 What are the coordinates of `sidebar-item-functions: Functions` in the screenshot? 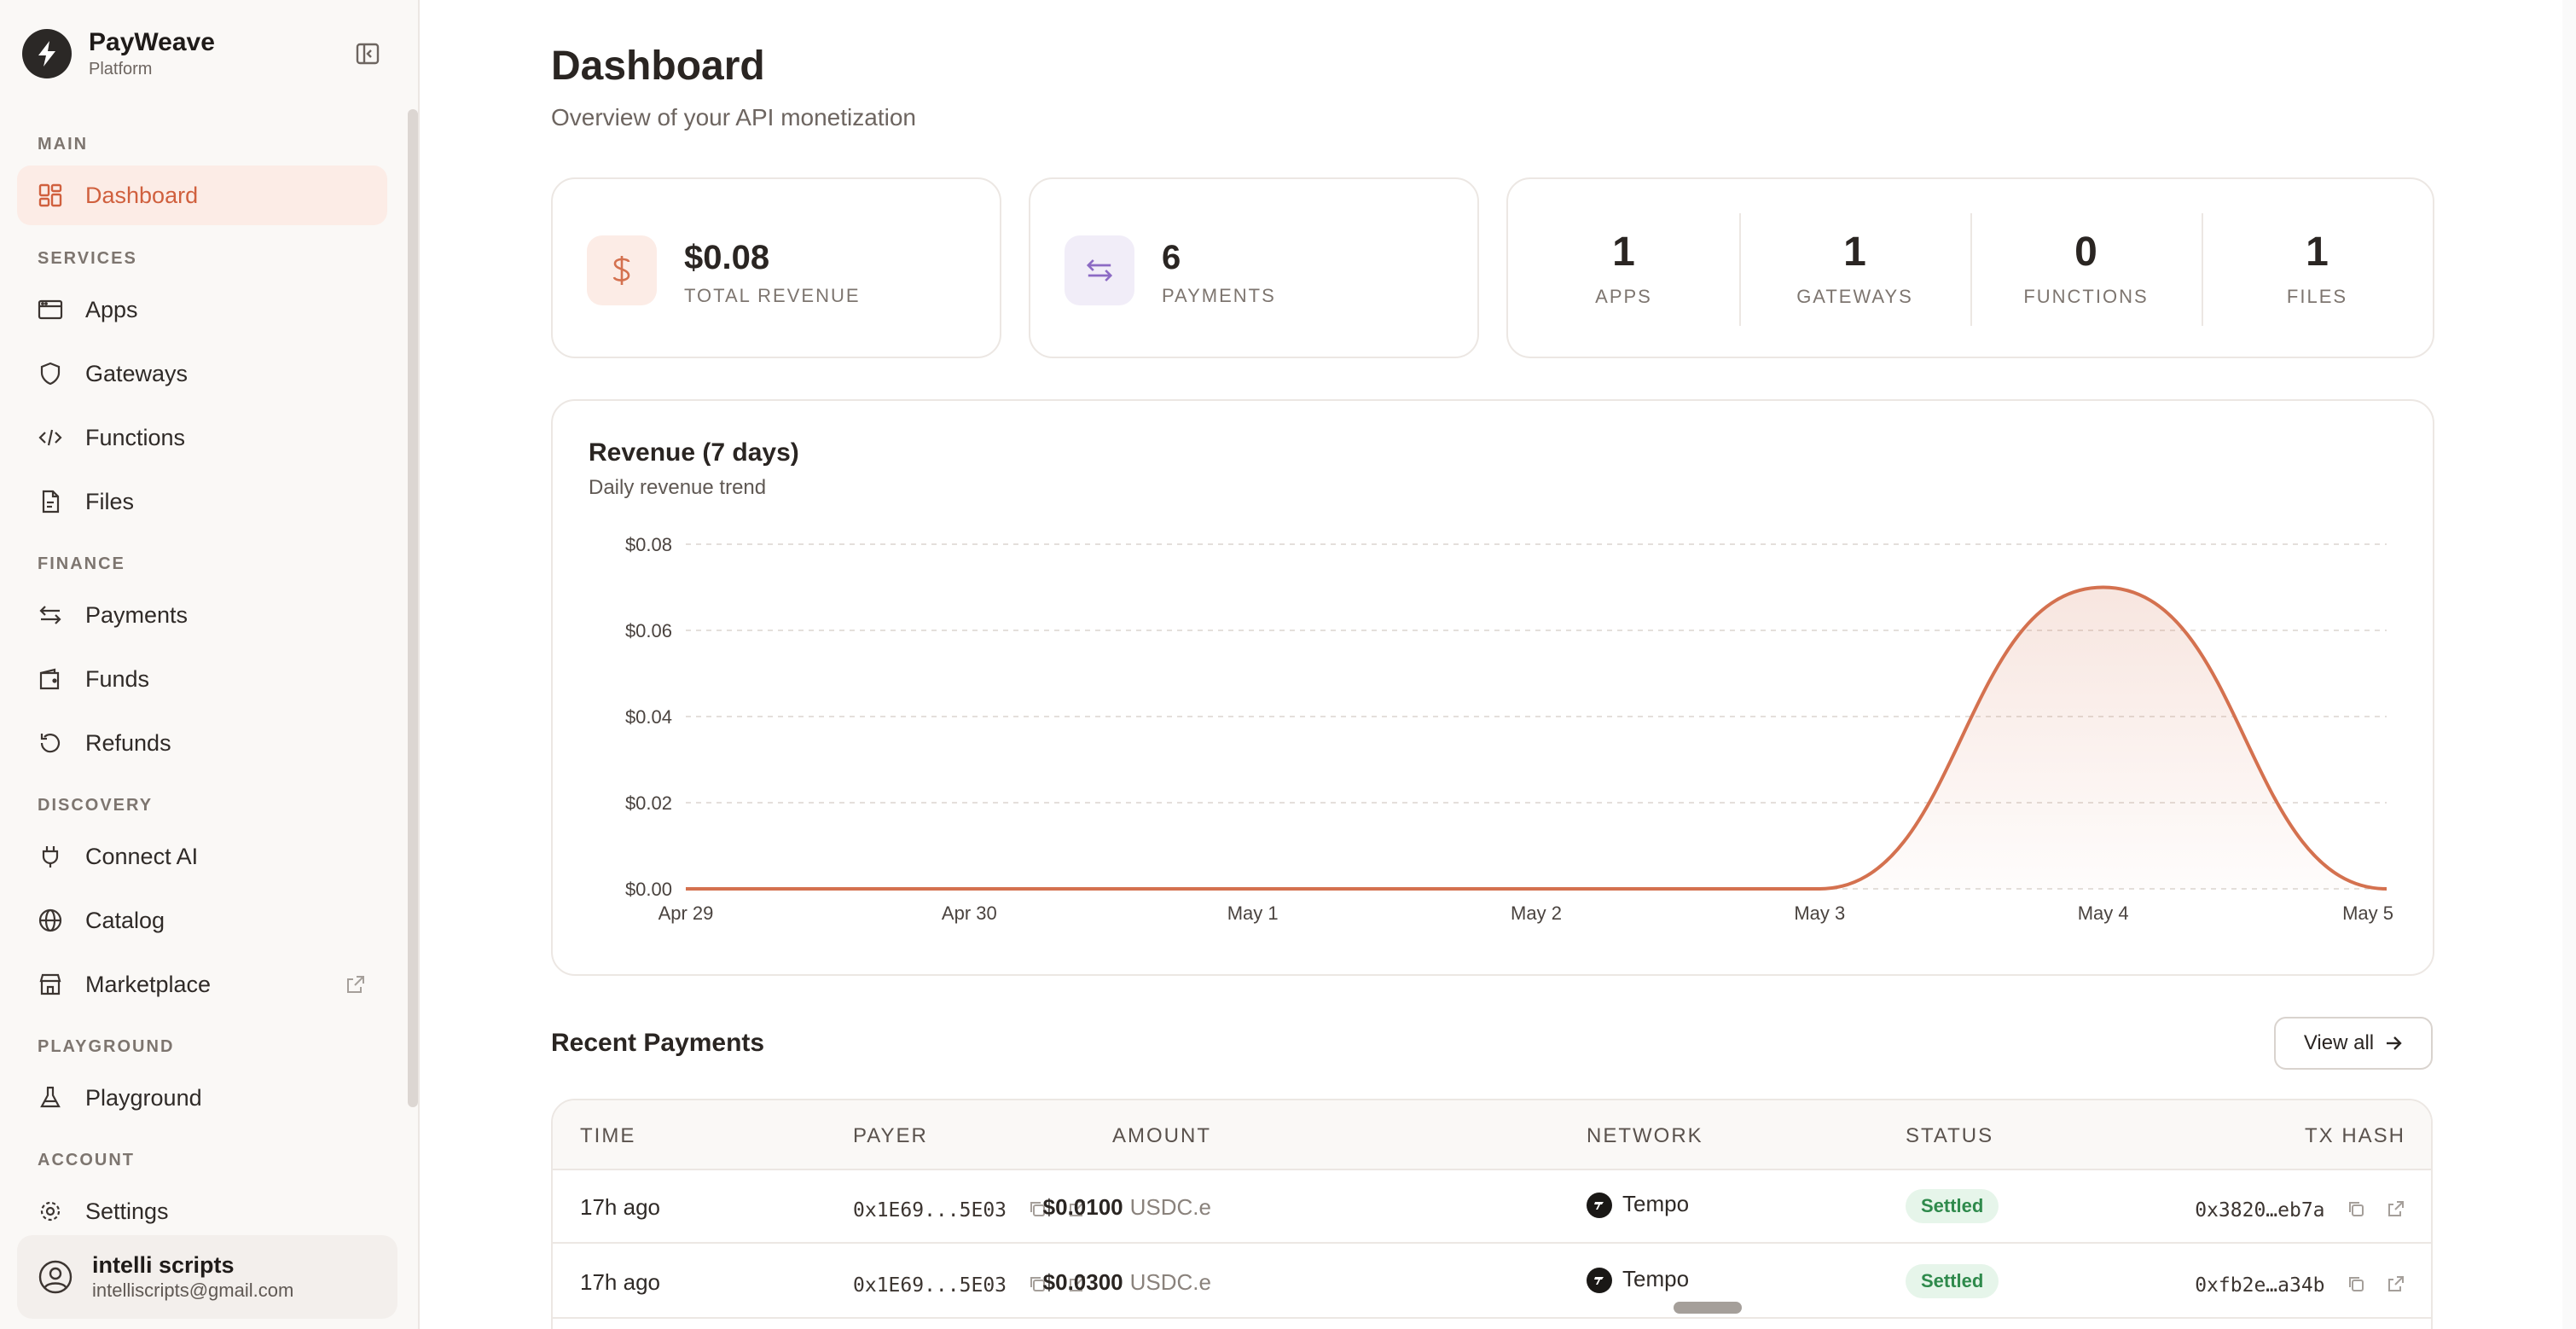 It's located at (202, 438).